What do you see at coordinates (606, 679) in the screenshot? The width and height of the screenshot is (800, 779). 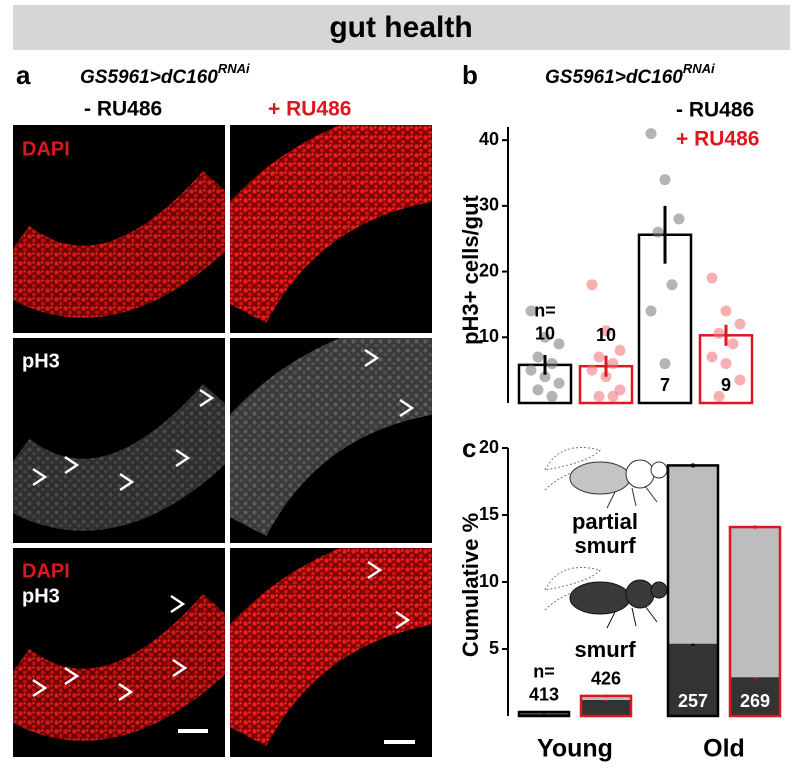 I see `n-label: 426` at bounding box center [606, 679].